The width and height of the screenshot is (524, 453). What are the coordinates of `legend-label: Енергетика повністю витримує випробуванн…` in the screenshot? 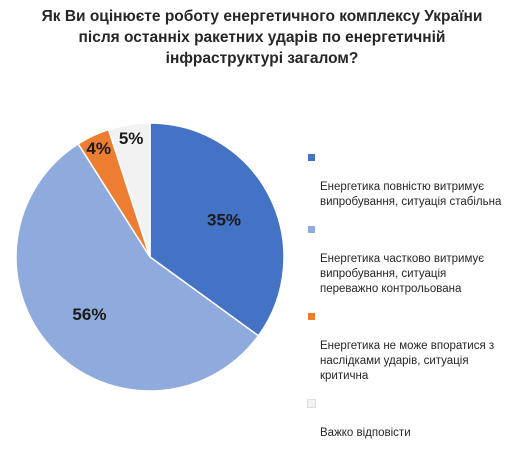 It's located at (411, 194).